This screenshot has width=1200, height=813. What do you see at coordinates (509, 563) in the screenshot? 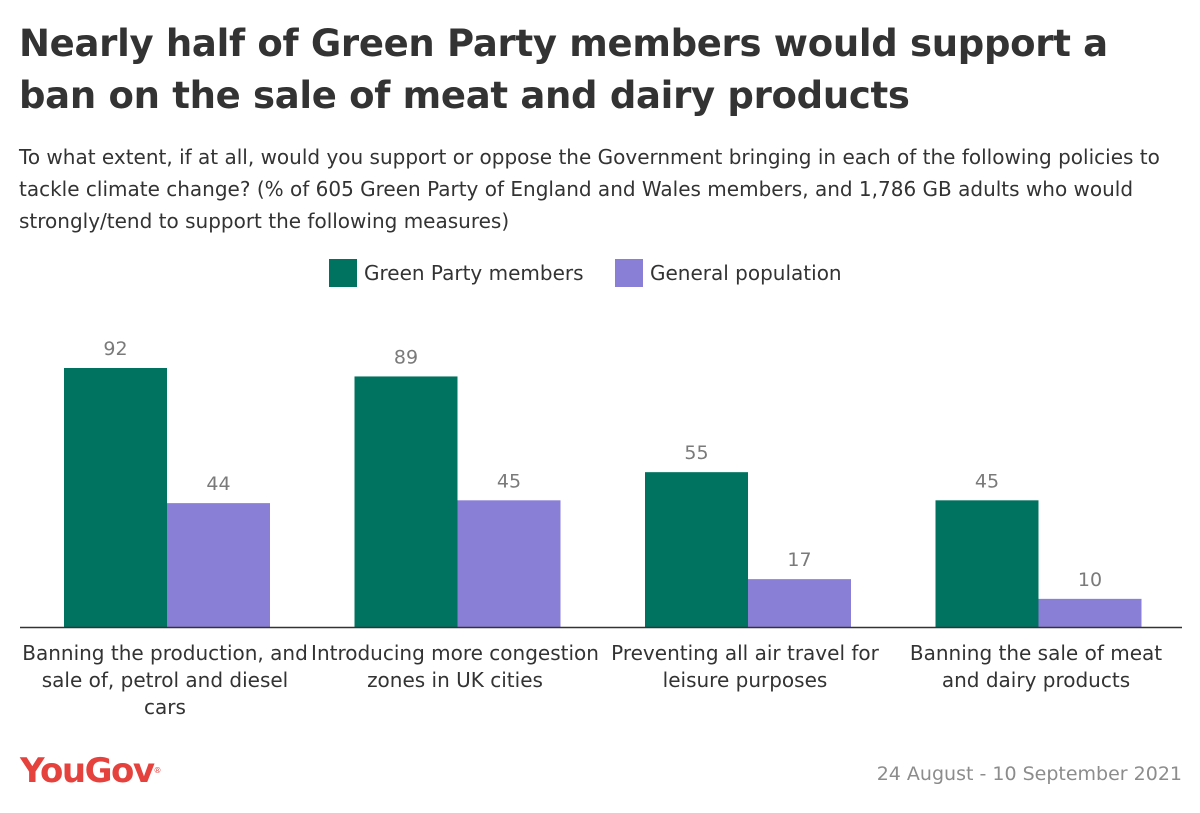
I see `bar-general-population-congestion-zones` at bounding box center [509, 563].